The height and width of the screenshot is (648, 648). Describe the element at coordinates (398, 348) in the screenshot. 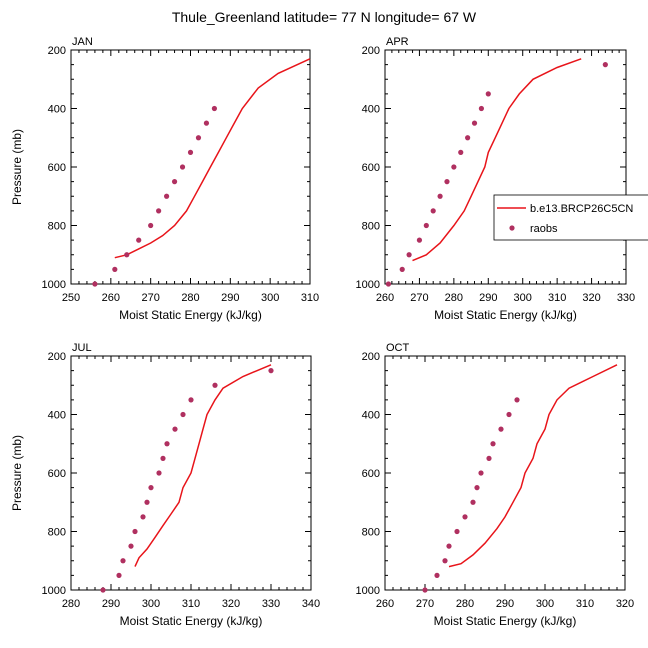

I see `panel-label: OCT` at that location.